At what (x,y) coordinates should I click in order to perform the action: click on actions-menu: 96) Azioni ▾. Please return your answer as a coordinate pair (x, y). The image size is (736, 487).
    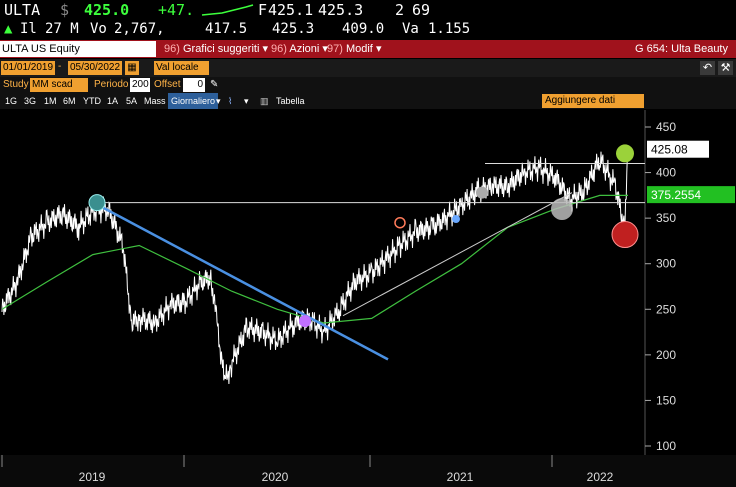
    Looking at the image, I should click on (299, 49).